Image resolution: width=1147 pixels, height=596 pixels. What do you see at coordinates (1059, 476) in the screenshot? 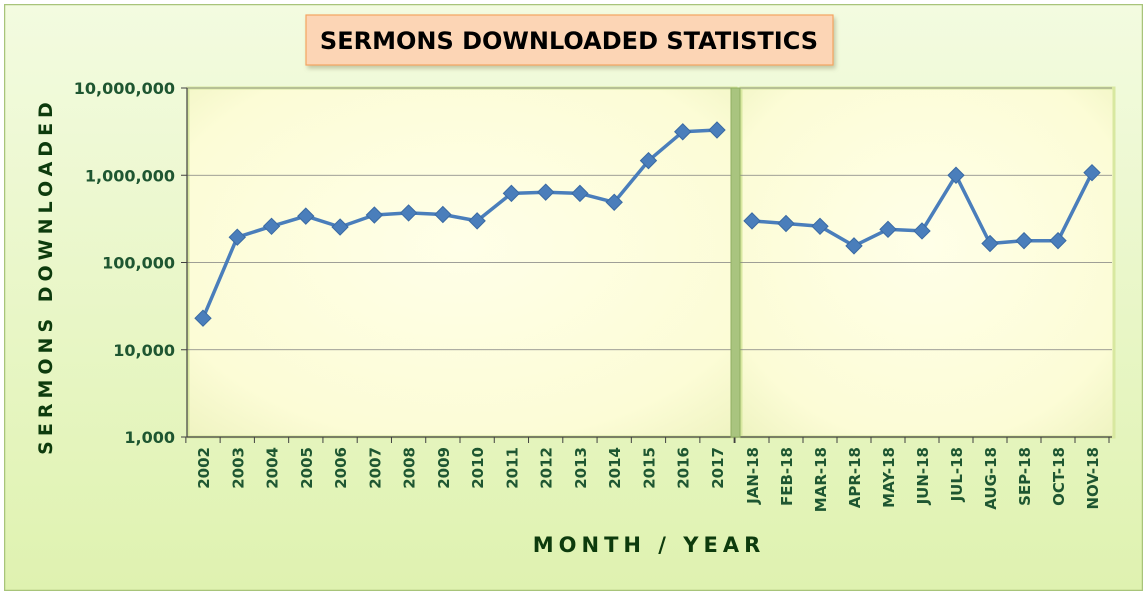
I see `x-tick-label: OCT-18` at bounding box center [1059, 476].